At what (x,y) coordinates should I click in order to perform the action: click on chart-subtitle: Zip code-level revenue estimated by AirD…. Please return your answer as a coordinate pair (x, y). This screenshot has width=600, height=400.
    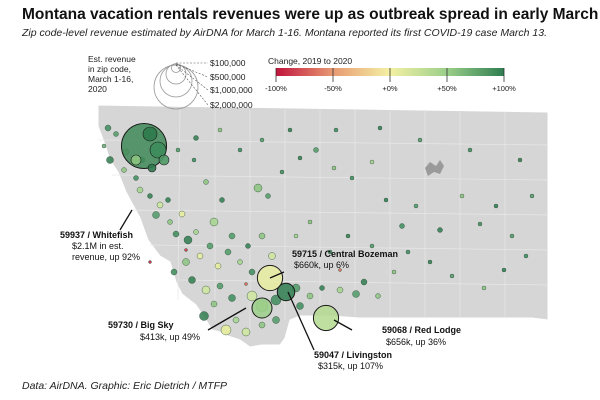
    Looking at the image, I should click on (285, 33).